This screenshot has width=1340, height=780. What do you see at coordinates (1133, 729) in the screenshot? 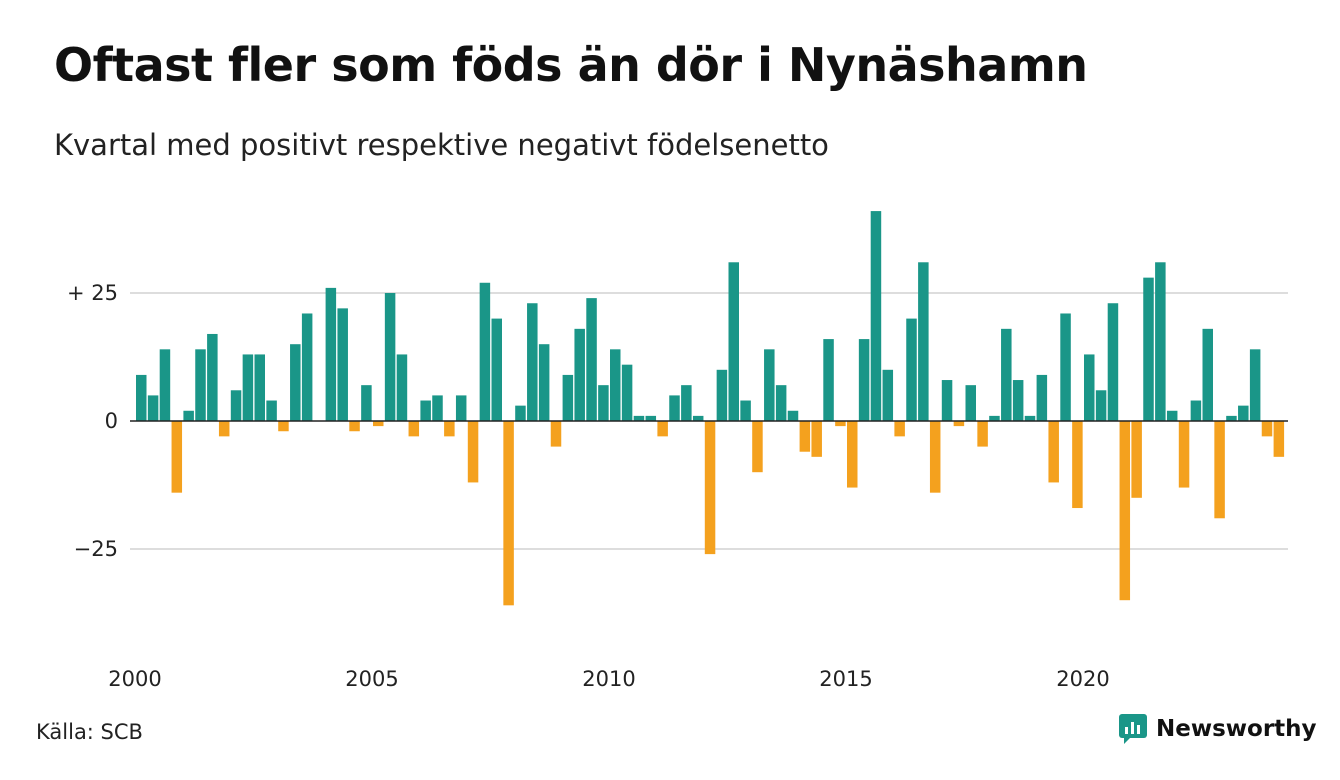
I see `newsworthy-logo-icon` at bounding box center [1133, 729].